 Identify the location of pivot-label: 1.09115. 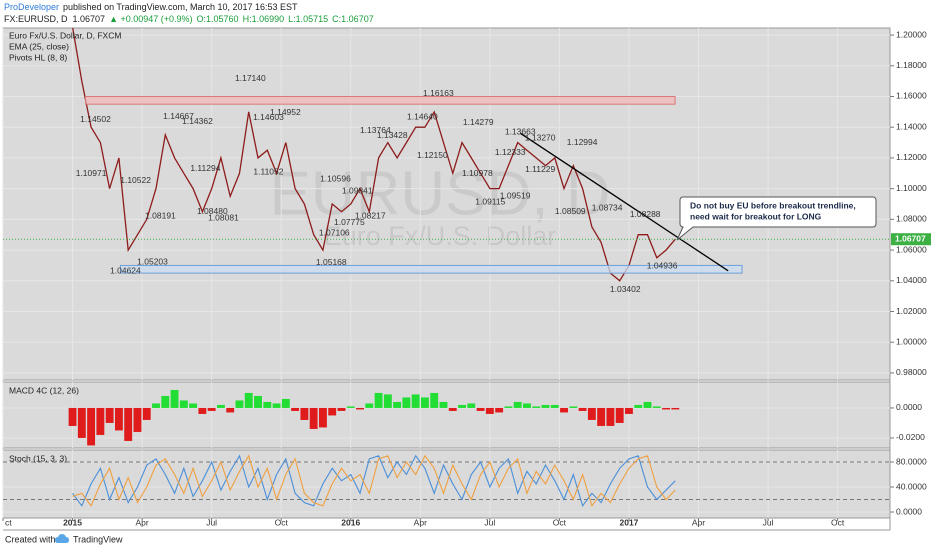
(490, 201).